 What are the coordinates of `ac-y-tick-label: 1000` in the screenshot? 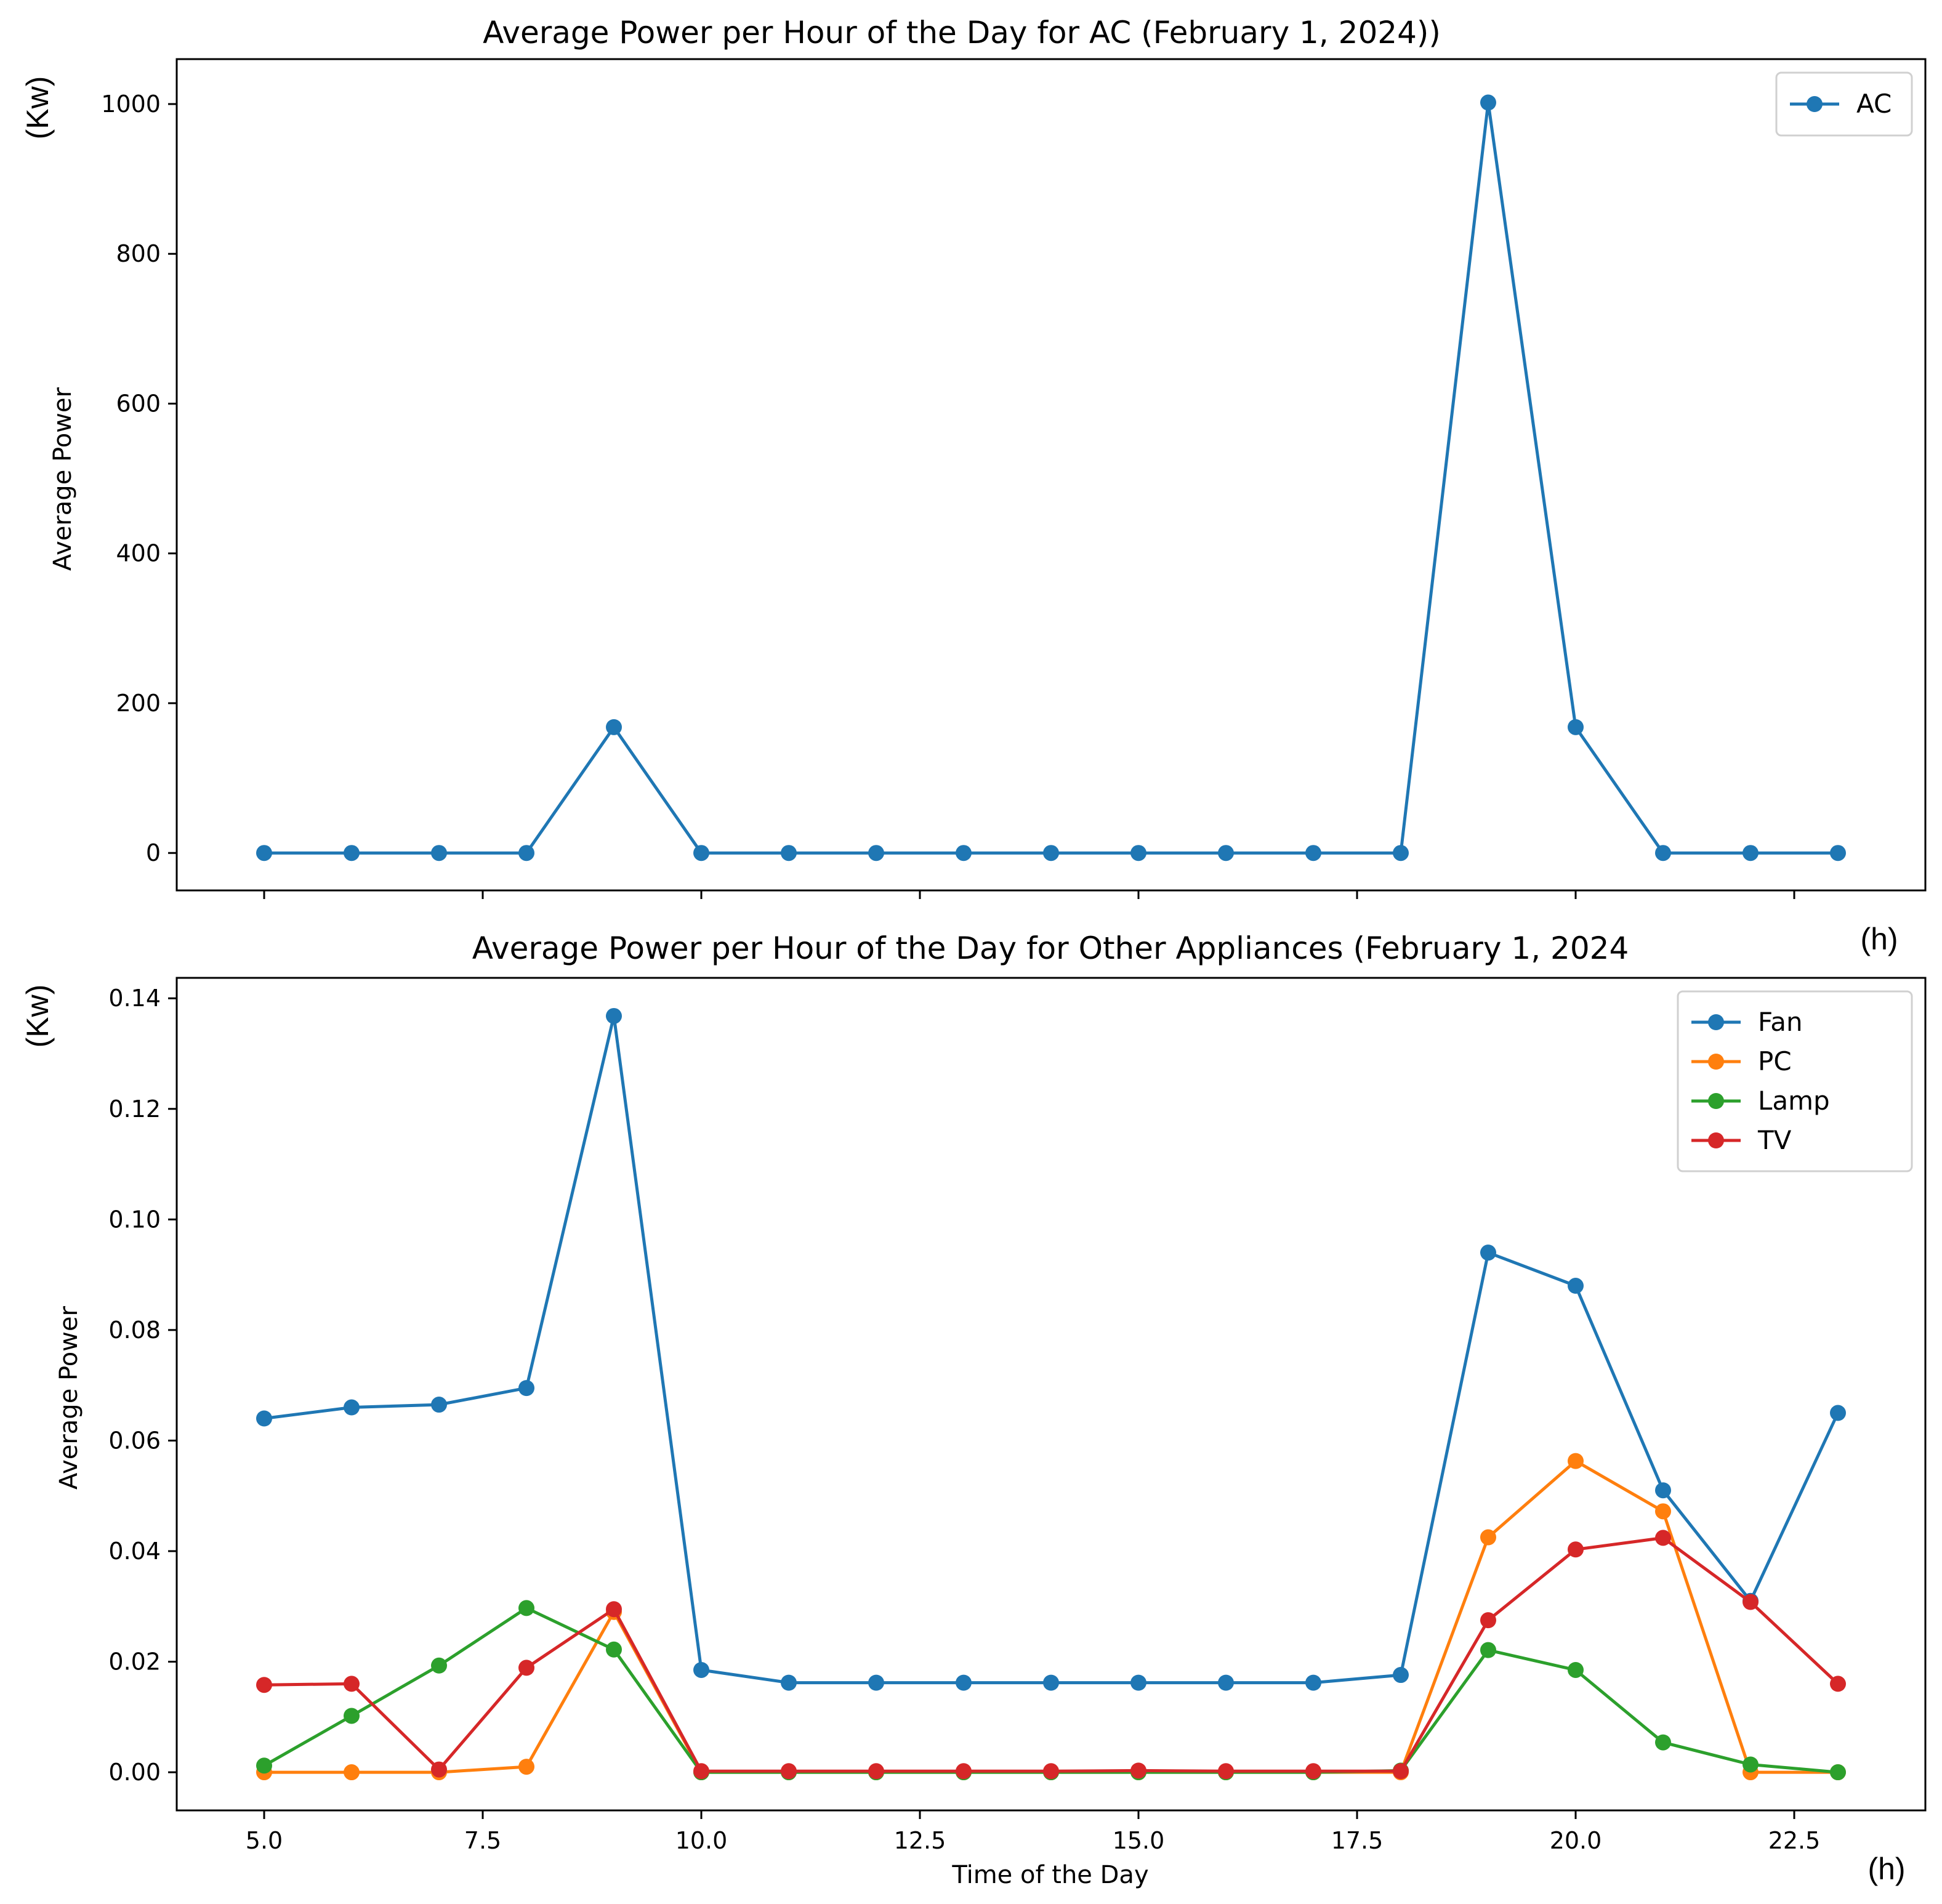 It's located at (131, 104).